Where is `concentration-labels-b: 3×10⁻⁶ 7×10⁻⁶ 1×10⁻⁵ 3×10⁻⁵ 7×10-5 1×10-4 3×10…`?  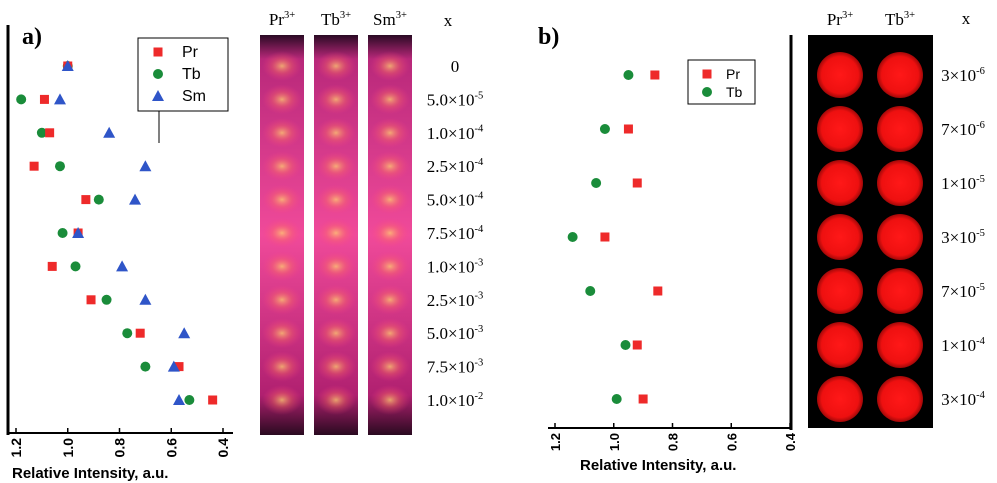 concentration-labels-b: 3×10⁻⁶ 7×10⁻⁶ 1×10⁻⁵ 3×10⁻⁵ 7×10-5 1×10-4 3×10… is located at coordinates (963, 237).